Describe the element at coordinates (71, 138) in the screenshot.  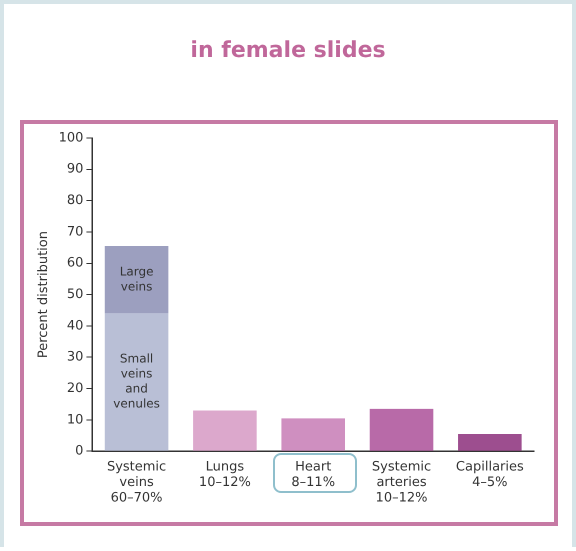
I see `y-tick-label: 100` at that location.